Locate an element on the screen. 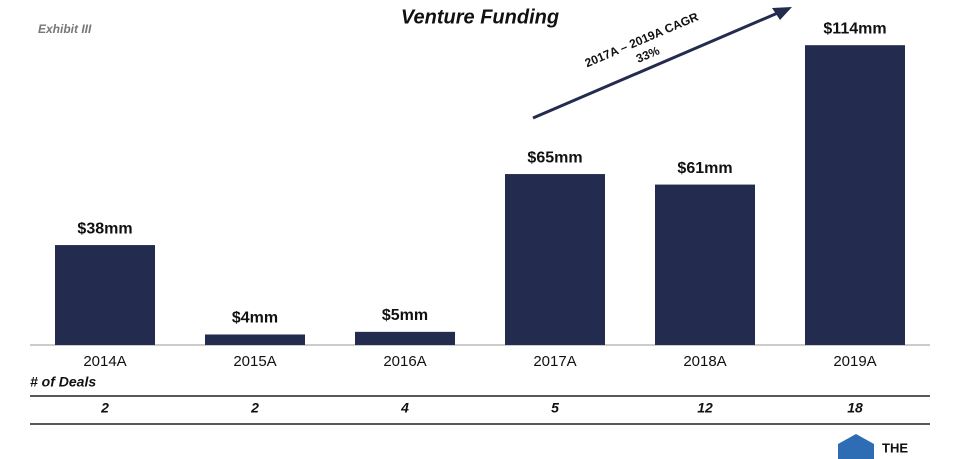  x-tick-label: 2014A is located at coordinates (104, 361).